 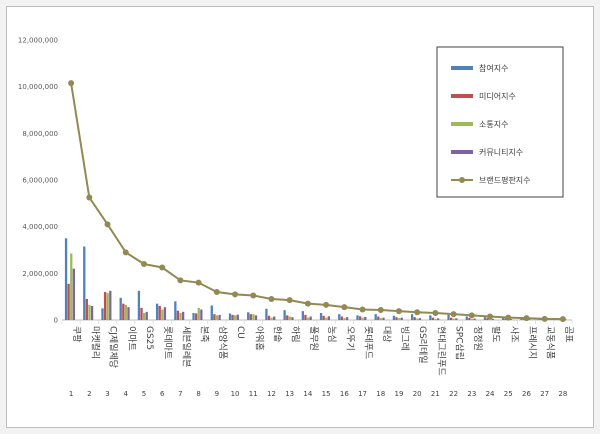 I want to click on bar-커뮤니티지수-2, so click(x=92, y=313).